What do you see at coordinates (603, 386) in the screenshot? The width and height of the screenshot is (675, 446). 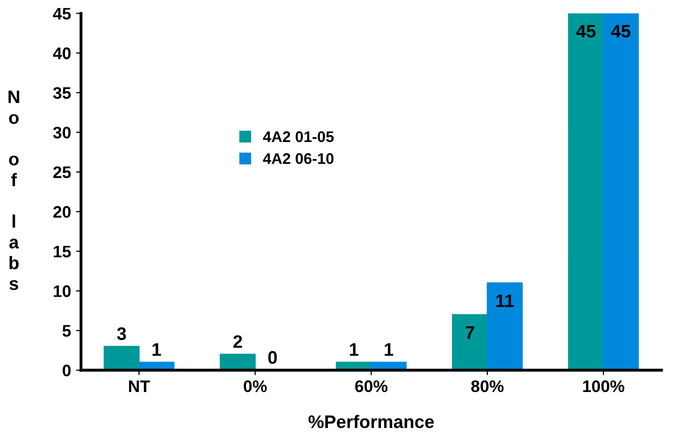 I see `x-tick-label: 100%` at bounding box center [603, 386].